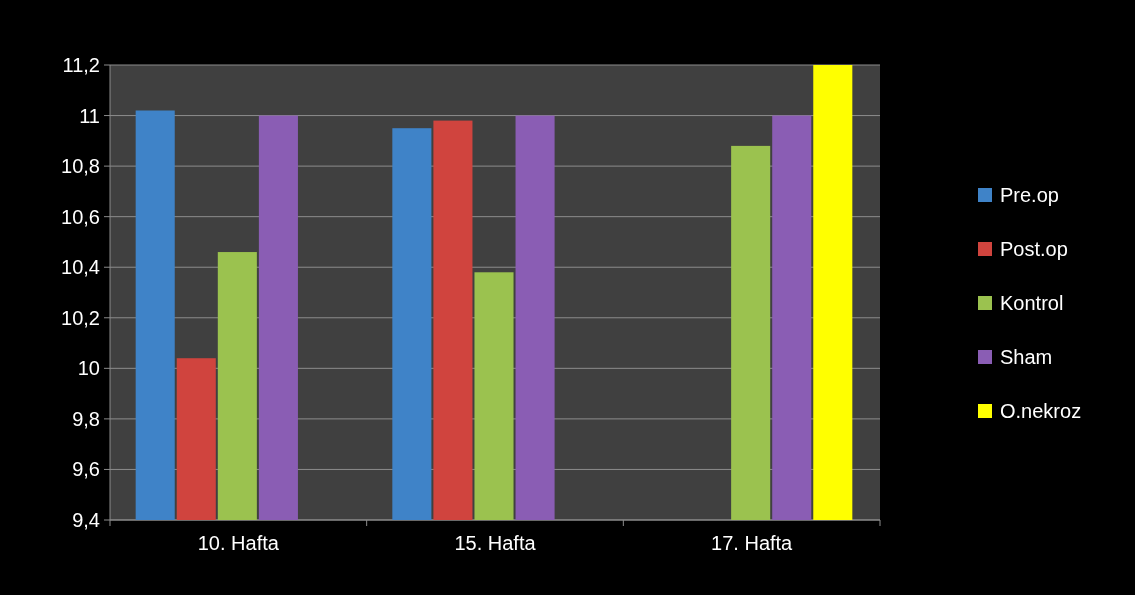 Image resolution: width=1135 pixels, height=595 pixels. What do you see at coordinates (752, 543) in the screenshot?
I see `x-tick-label: 17. Hafta` at bounding box center [752, 543].